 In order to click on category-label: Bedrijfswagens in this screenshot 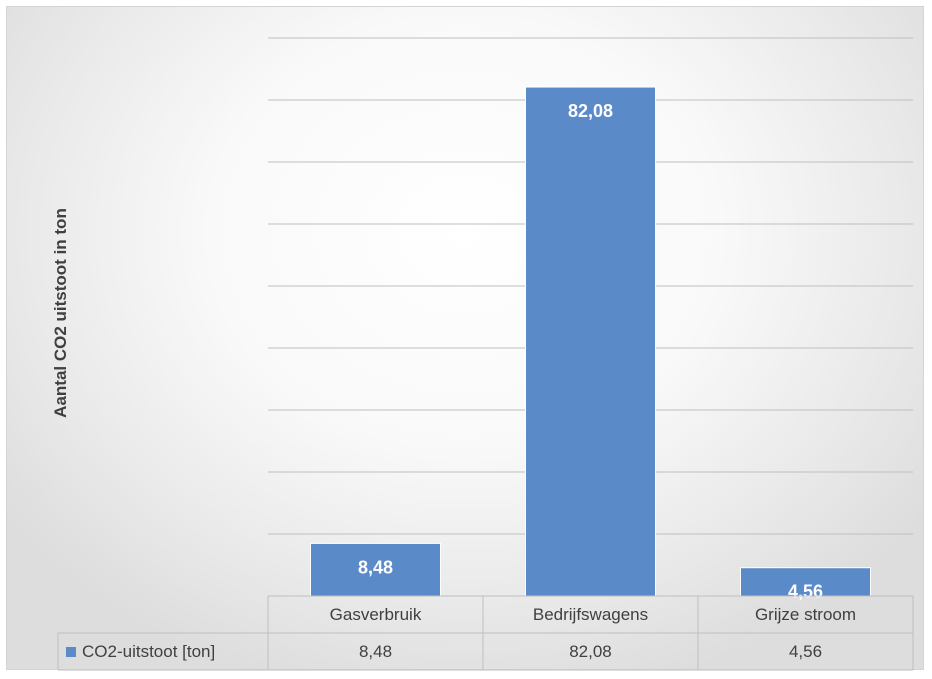, I will do `click(590, 614)`.